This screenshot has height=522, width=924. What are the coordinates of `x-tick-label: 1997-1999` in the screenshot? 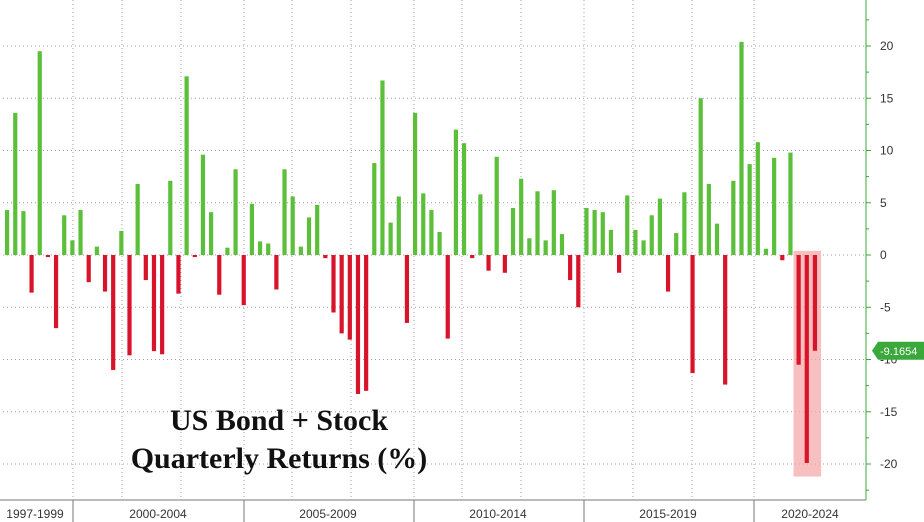 It's located at (35, 514).